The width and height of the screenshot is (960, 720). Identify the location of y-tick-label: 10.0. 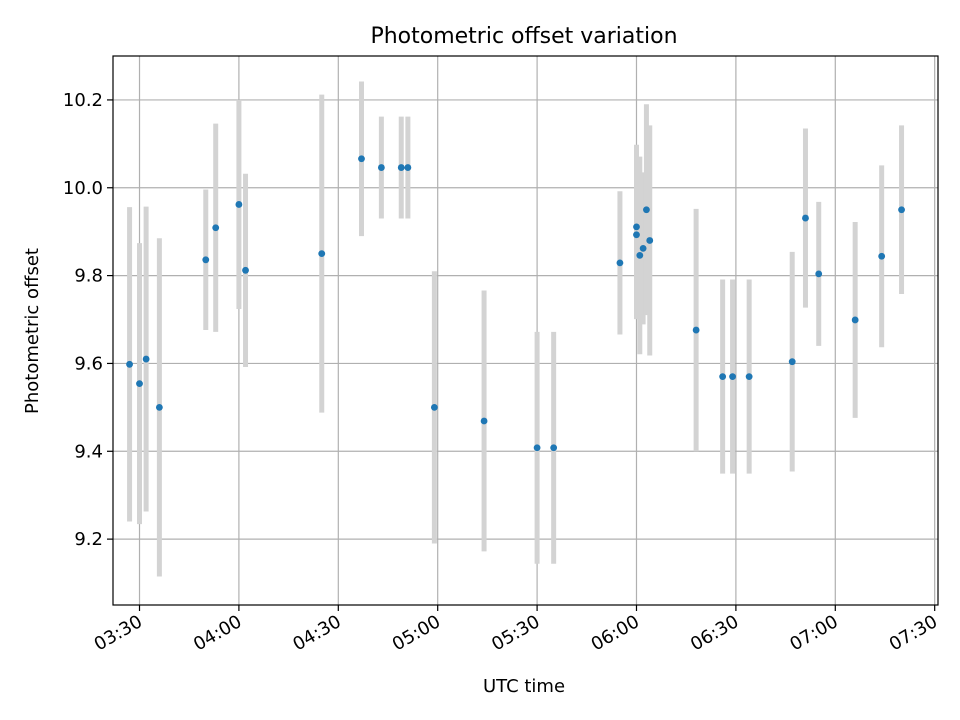
(83, 188).